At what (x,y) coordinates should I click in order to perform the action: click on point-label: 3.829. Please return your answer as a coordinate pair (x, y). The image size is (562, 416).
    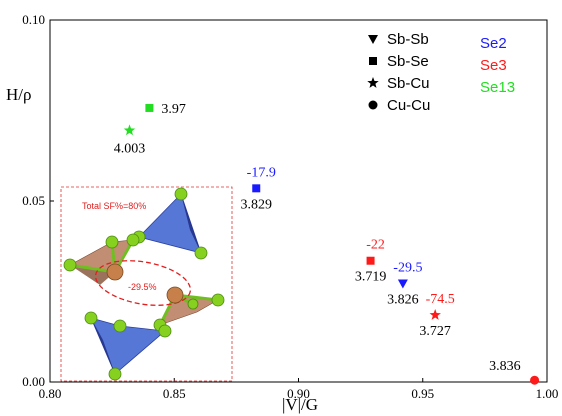
    Looking at the image, I should click on (257, 204).